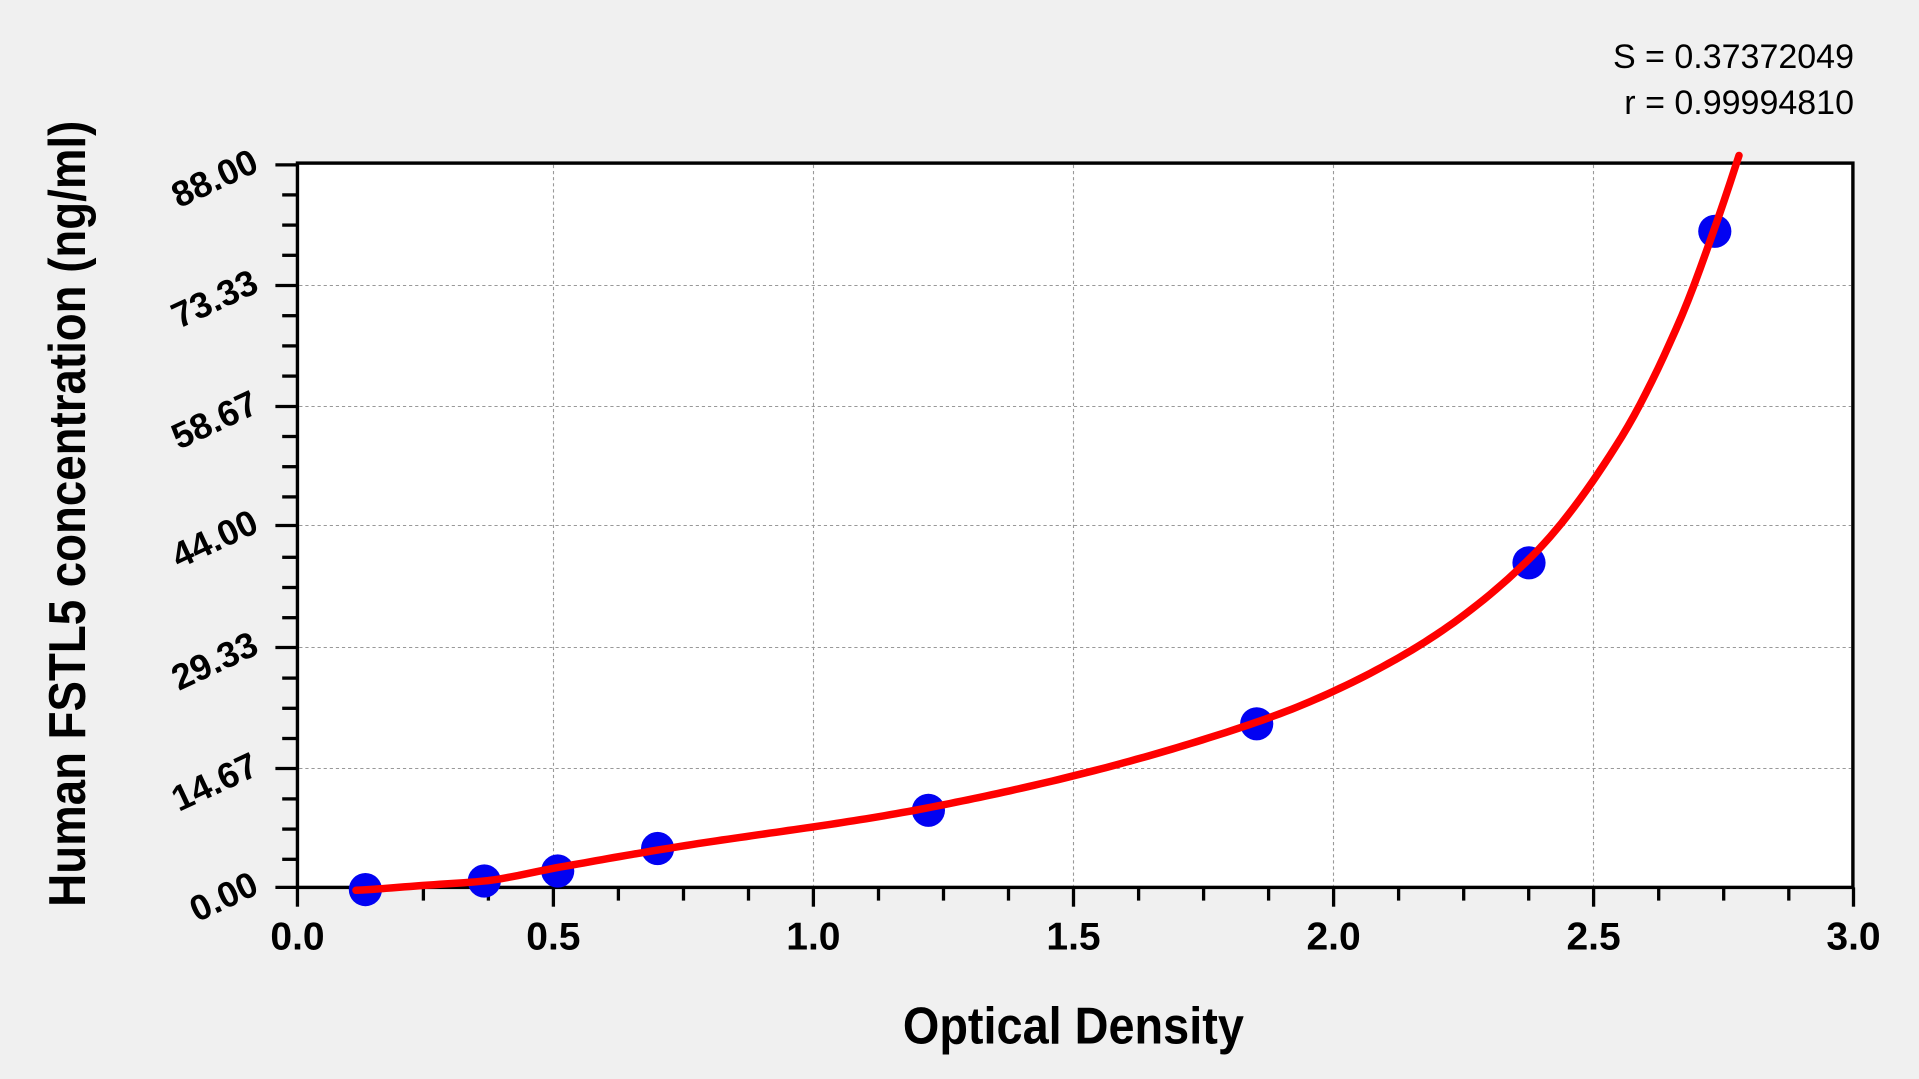 This screenshot has width=1919, height=1079. Describe the element at coordinates (1739, 103) in the screenshot. I see `svg-text: r = 0.99994810` at that location.